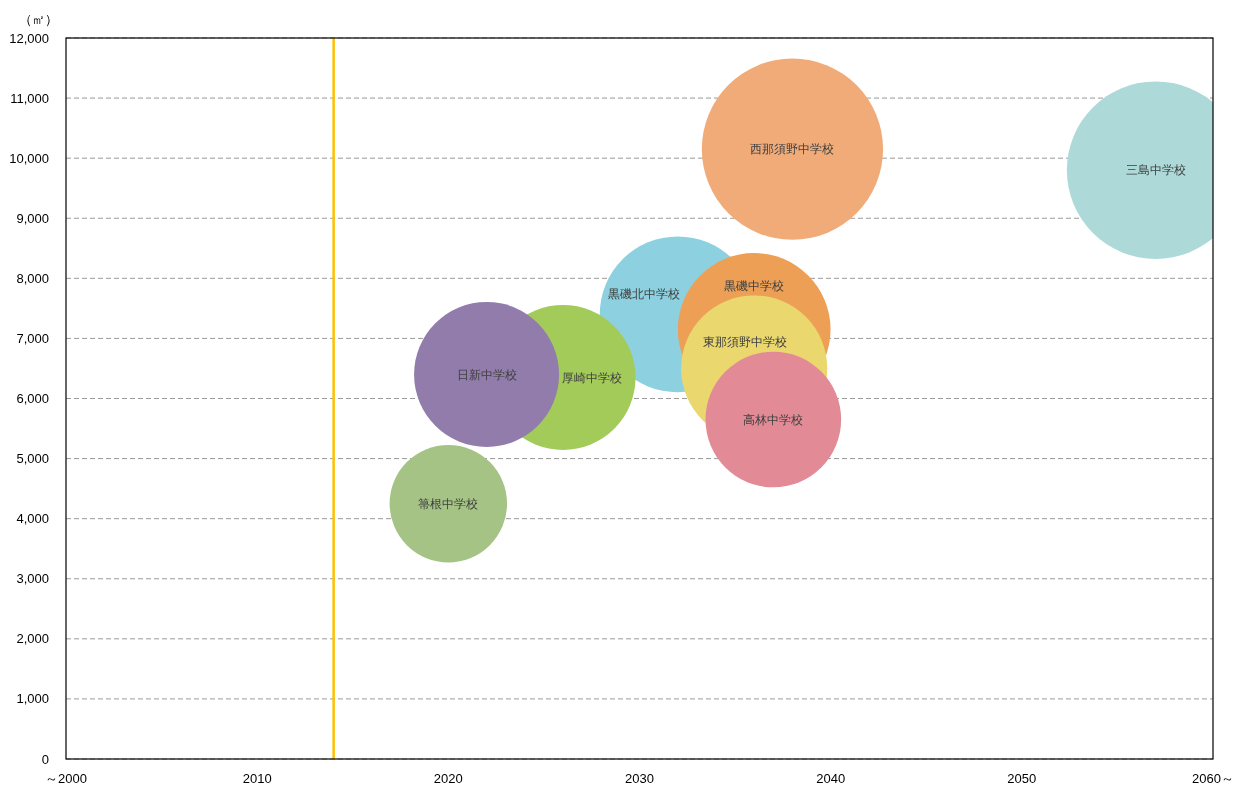 This screenshot has height=787, width=1253. Describe the element at coordinates (29, 158) in the screenshot. I see `y-tick-label: 10,000` at that location.